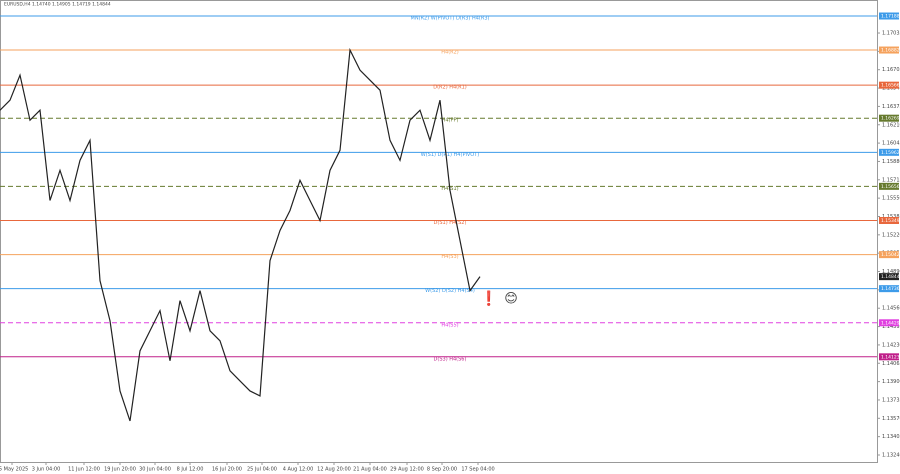  What do you see at coordinates (450, 291) in the screenshot?
I see `level-label: W(S2) D(S2) H4(S4)` at bounding box center [450, 291].